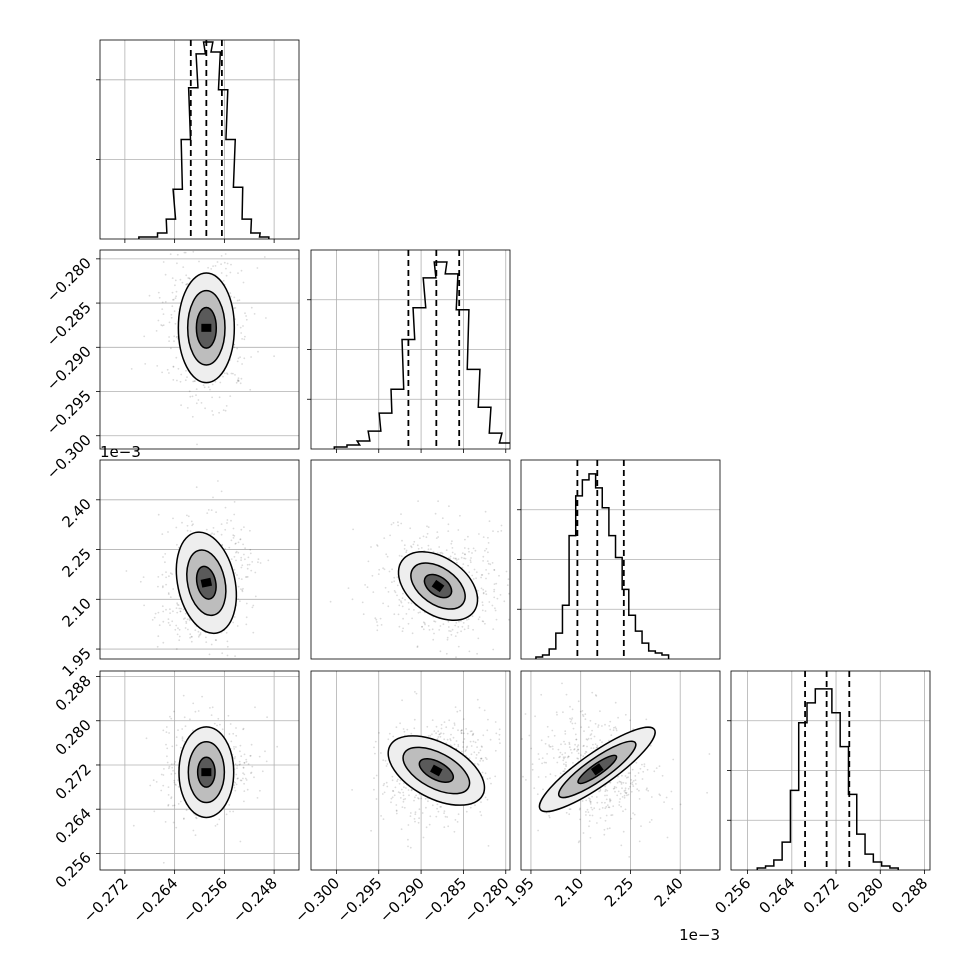  Describe the element at coordinates (69, 368) in the screenshot. I see `y-tick-label: −0.290` at that location.